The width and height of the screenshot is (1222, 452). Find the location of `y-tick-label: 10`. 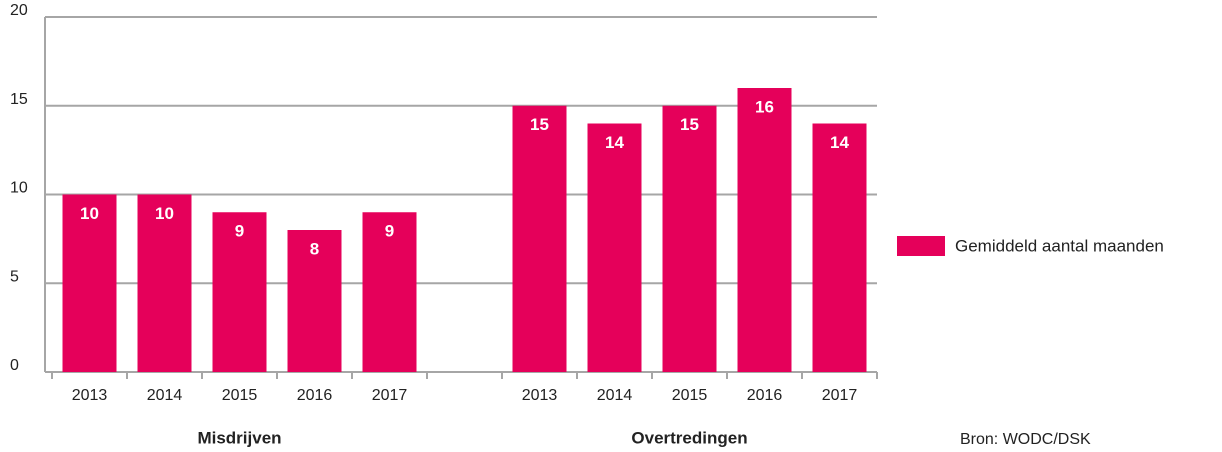

y-tick-label: 10 is located at coordinates (19, 188).